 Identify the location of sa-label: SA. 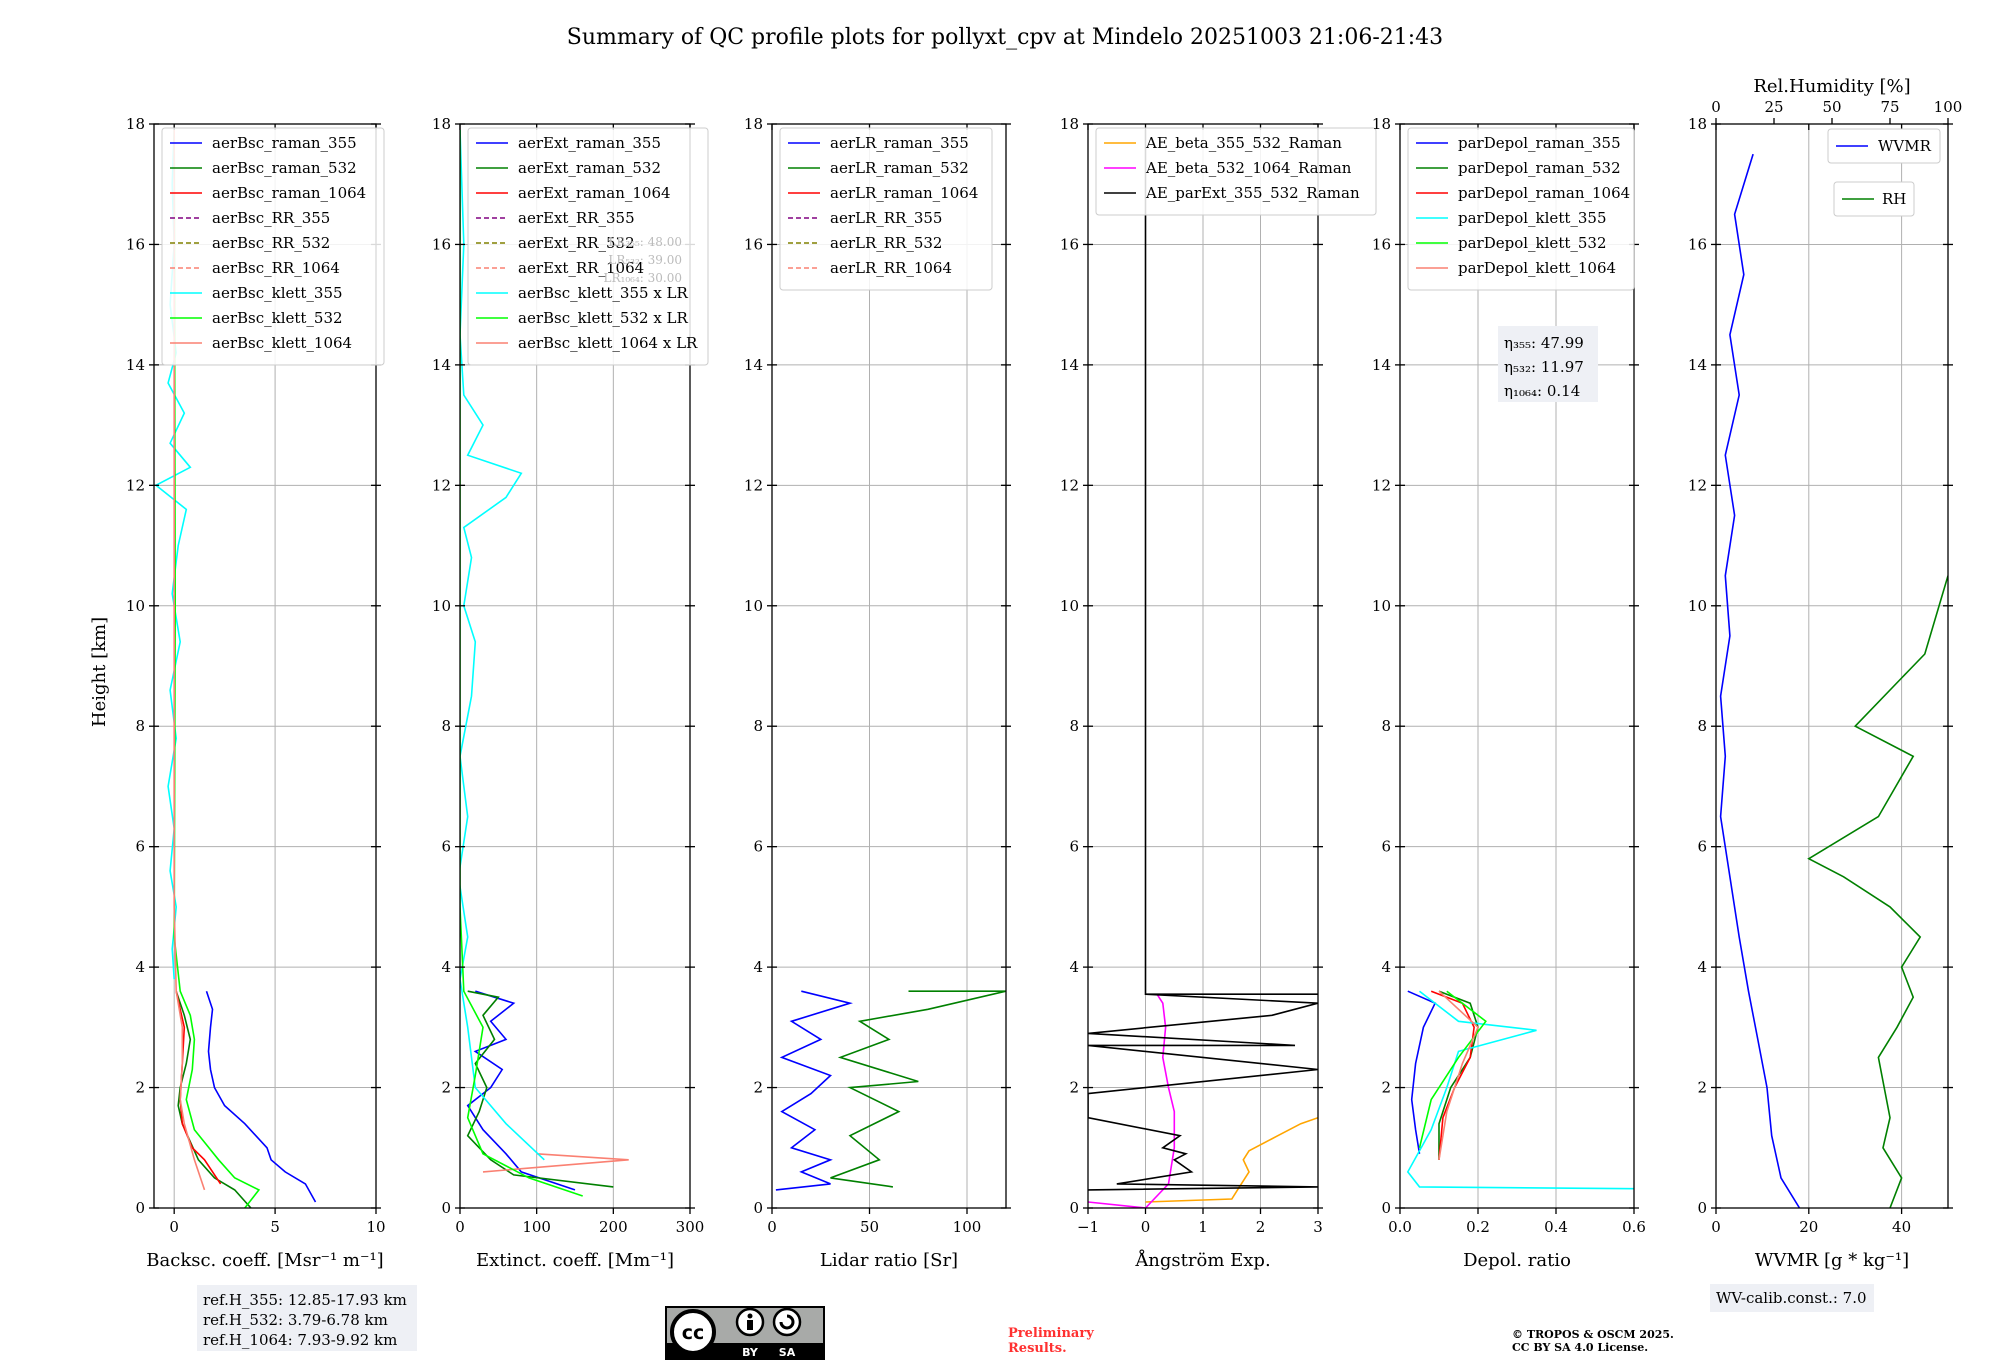
(787, 1352).